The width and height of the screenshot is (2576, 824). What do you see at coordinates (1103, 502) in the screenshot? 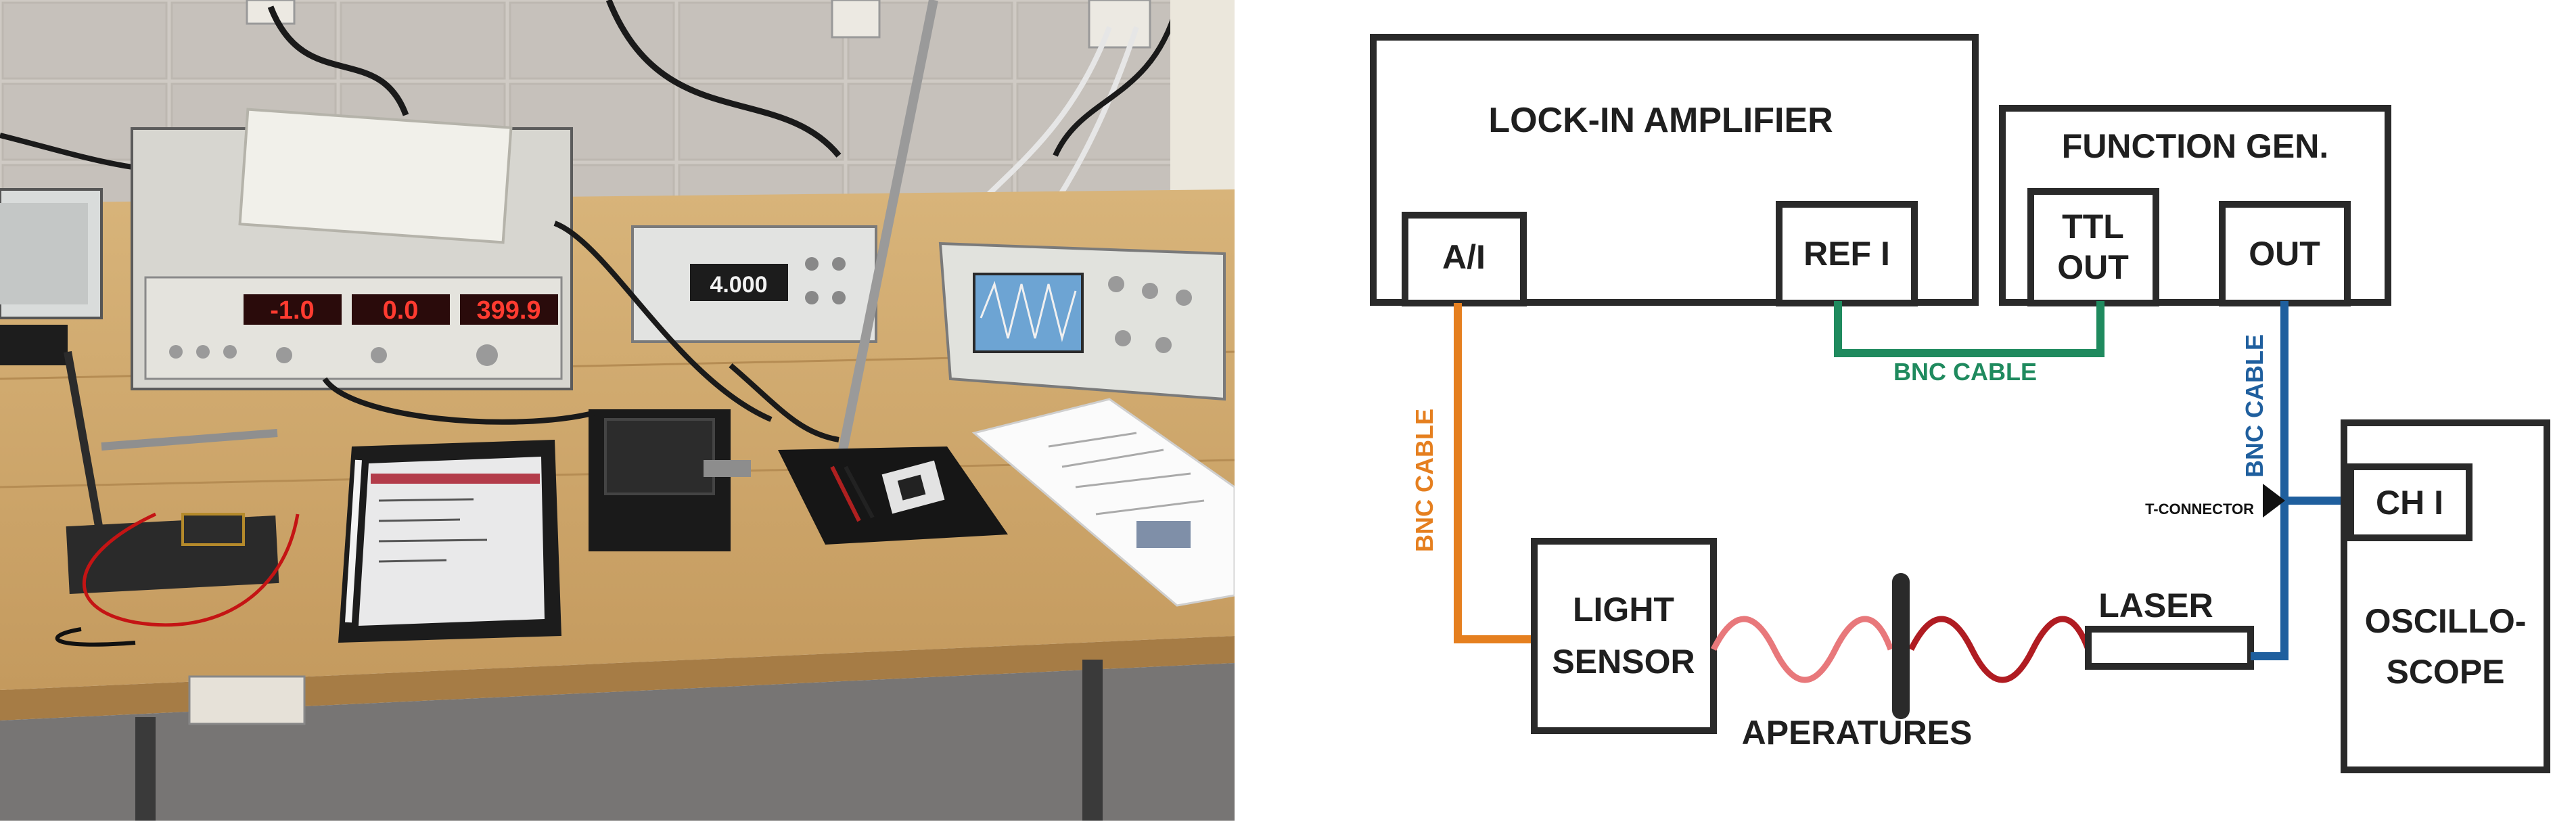
I see `instruction-sheet` at bounding box center [1103, 502].